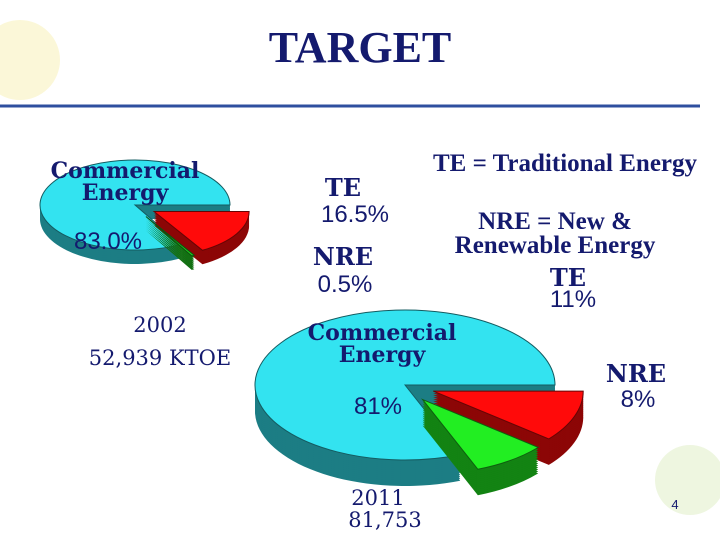 The width and height of the screenshot is (720, 540). Describe the element at coordinates (378, 406) in the screenshot. I see `value-label: 81%` at that location.